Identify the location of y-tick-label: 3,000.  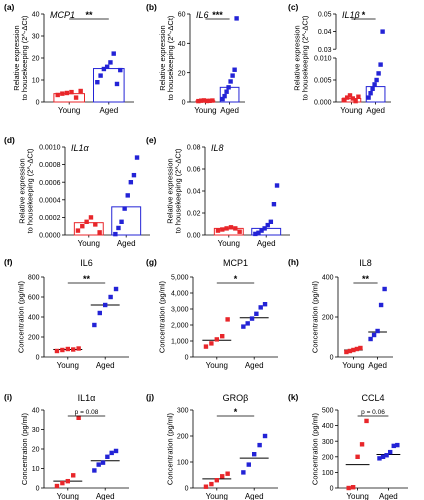
(180, 310).